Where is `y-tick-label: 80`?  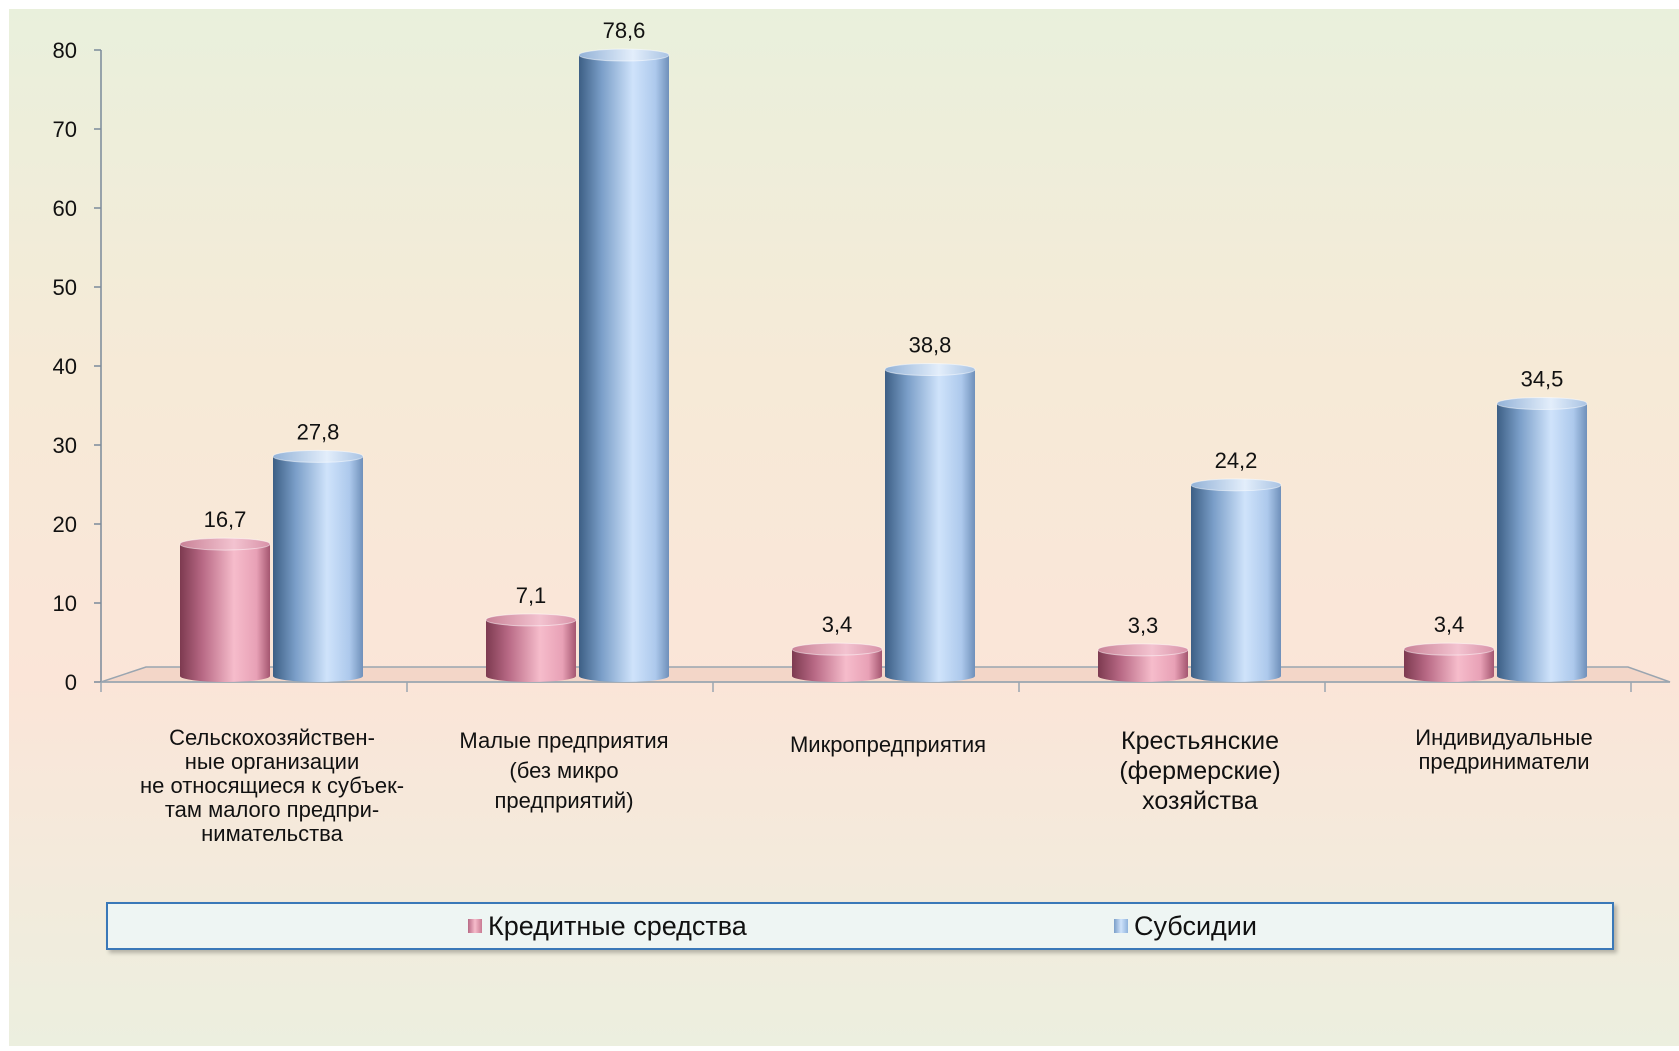 y-tick-label: 80 is located at coordinates (65, 50).